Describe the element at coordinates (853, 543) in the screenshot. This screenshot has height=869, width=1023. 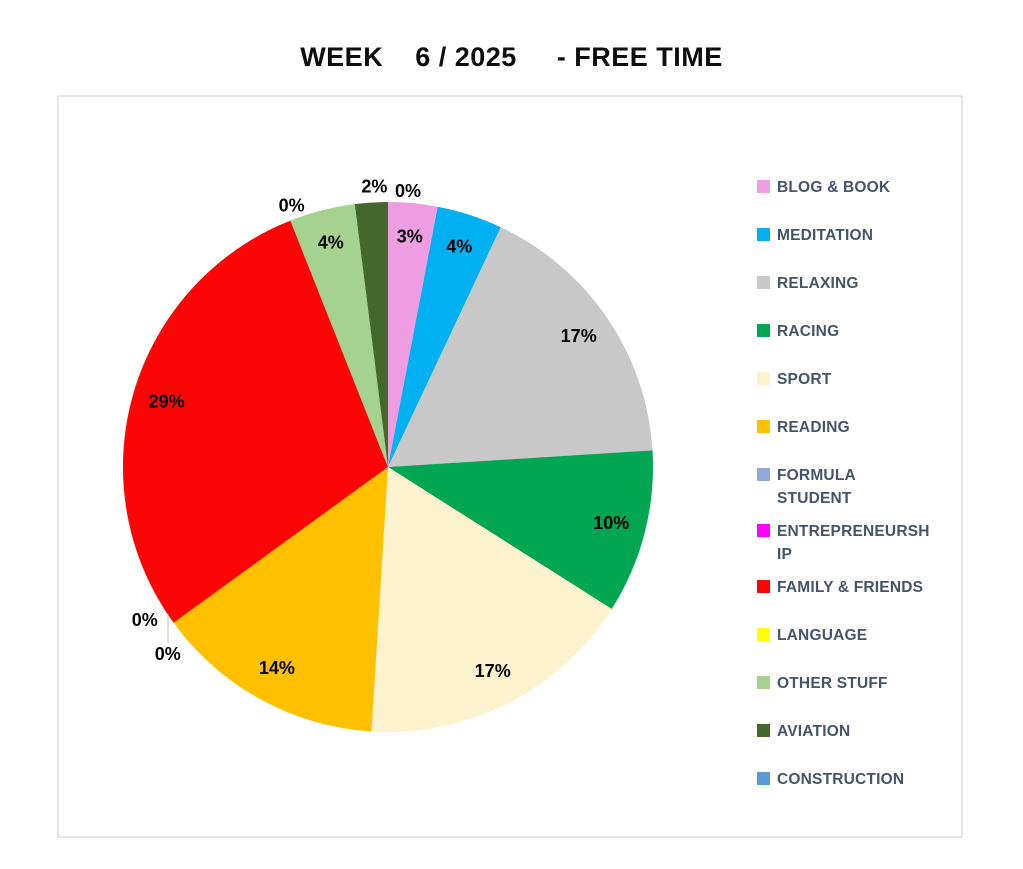
I see `legend-label: ENTREPRENEURSH IP` at that location.